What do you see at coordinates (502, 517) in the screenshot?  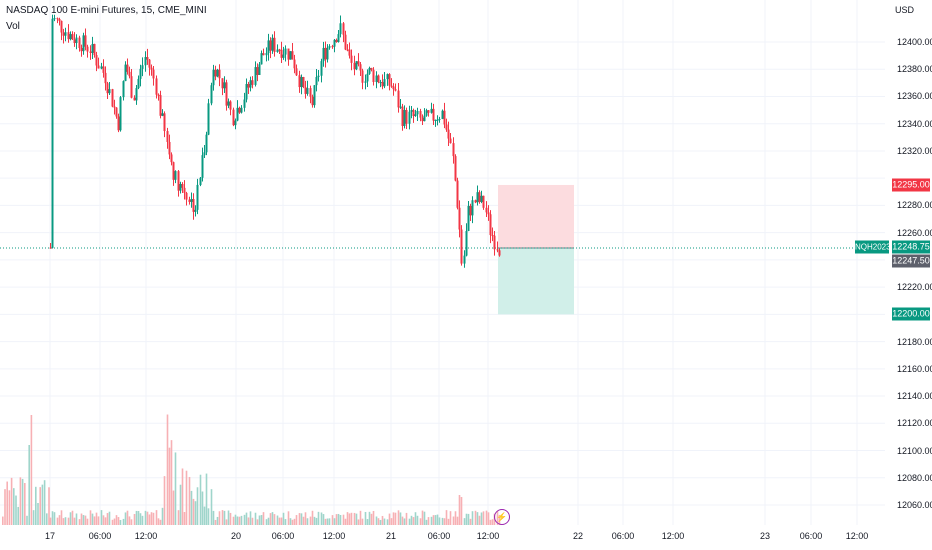 I see `lightning-icon: ⚡` at bounding box center [502, 517].